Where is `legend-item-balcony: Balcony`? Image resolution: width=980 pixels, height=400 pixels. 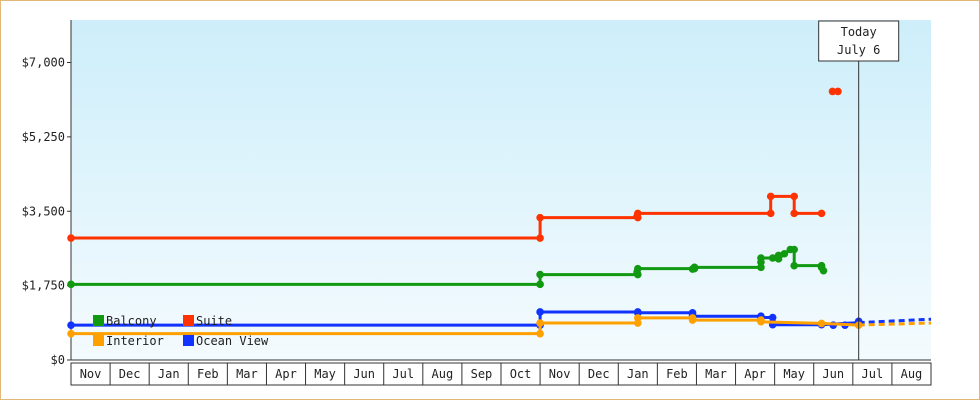
legend-item-balcony: Balcony is located at coordinates (125, 321).